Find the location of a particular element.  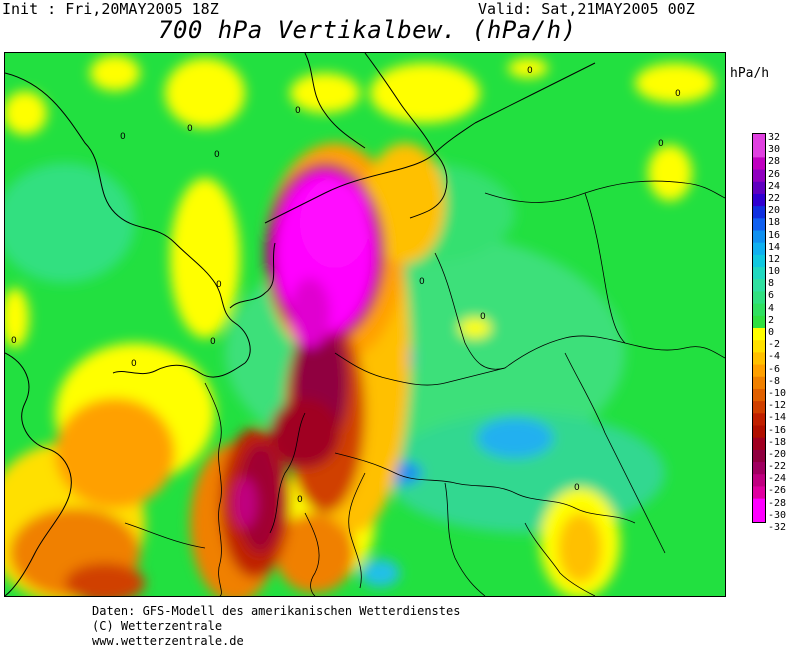

colorbar-tick-label: 30 is located at coordinates (774, 150).